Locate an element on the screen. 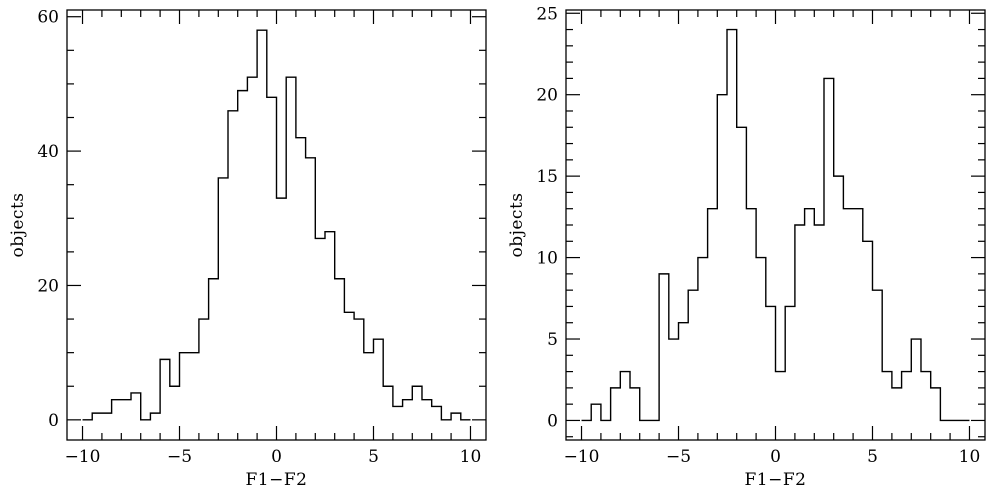  y-tick-label: 25 is located at coordinates (547, 14).